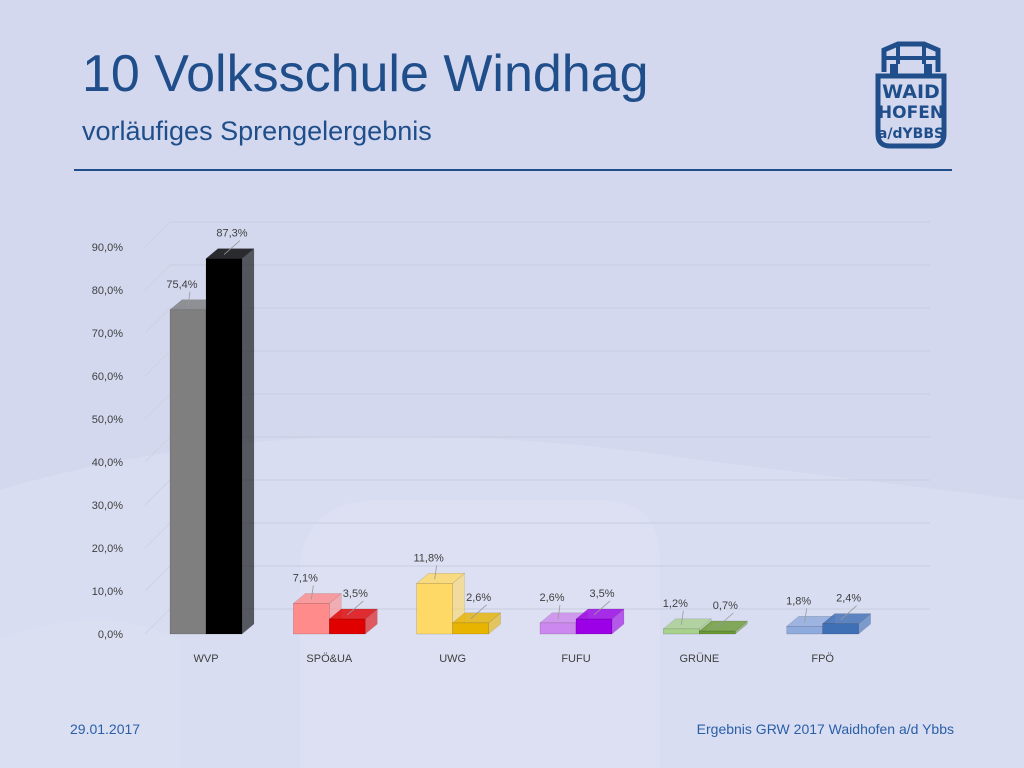 The height and width of the screenshot is (768, 1024). What do you see at coordinates (205, 659) in the screenshot?
I see `x-tick-label: WVP` at bounding box center [205, 659].